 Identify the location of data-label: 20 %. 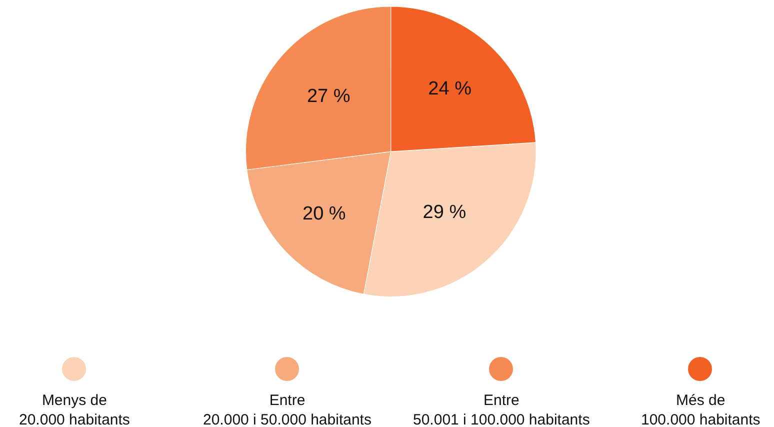
(324, 214).